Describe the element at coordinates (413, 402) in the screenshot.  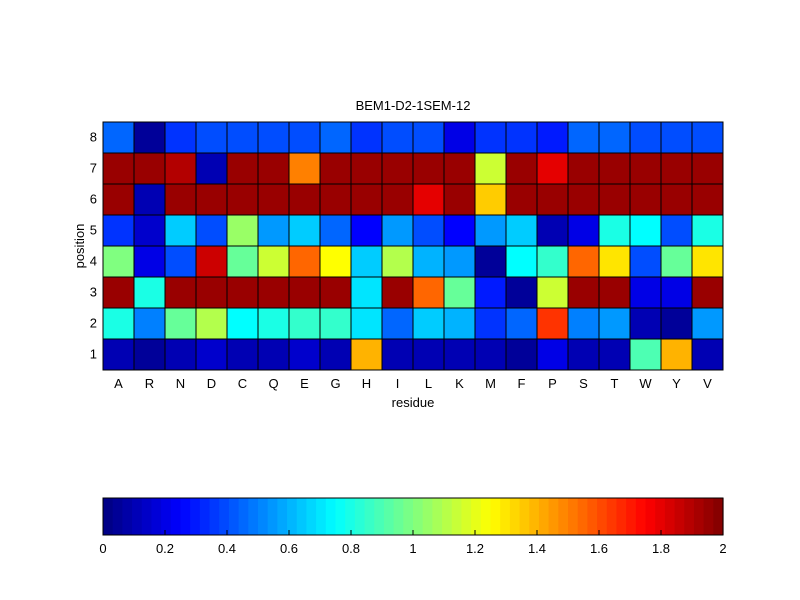
I see `x-axis-label: residue` at that location.